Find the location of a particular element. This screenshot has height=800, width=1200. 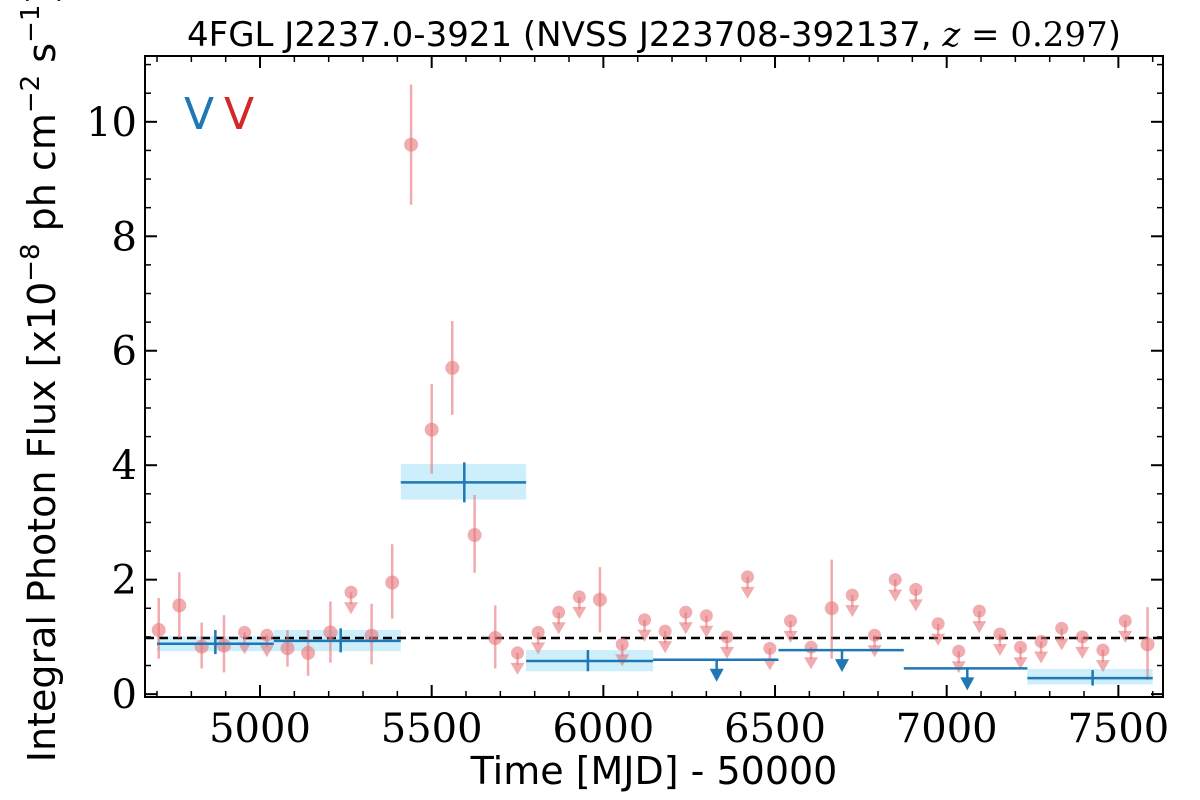

coarse-bin-band is located at coordinates (1090, 676).